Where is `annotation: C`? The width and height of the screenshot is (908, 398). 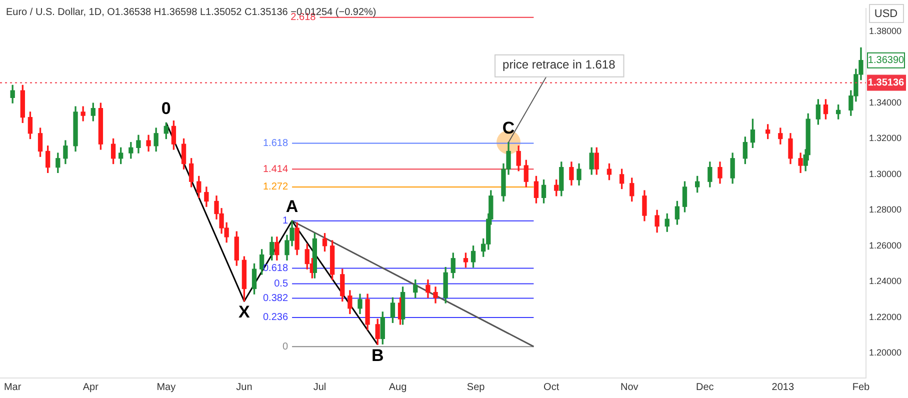 annotation: C is located at coordinates (508, 128).